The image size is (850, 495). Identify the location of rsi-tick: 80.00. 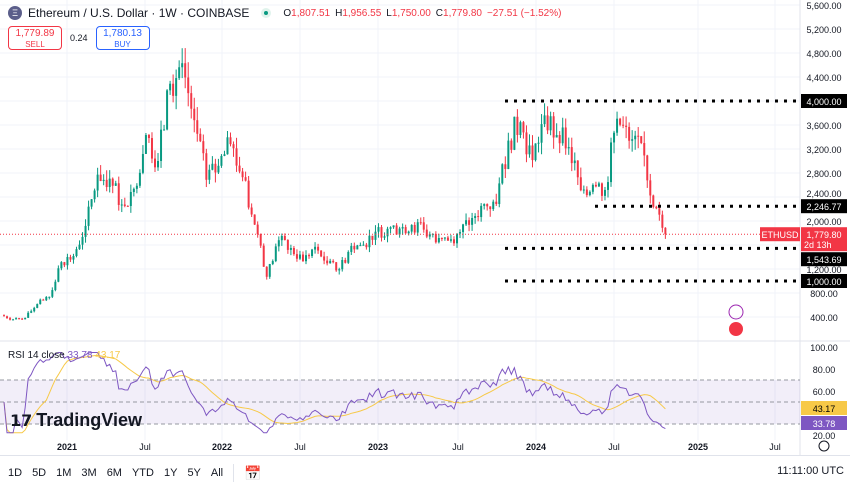
(824, 370).